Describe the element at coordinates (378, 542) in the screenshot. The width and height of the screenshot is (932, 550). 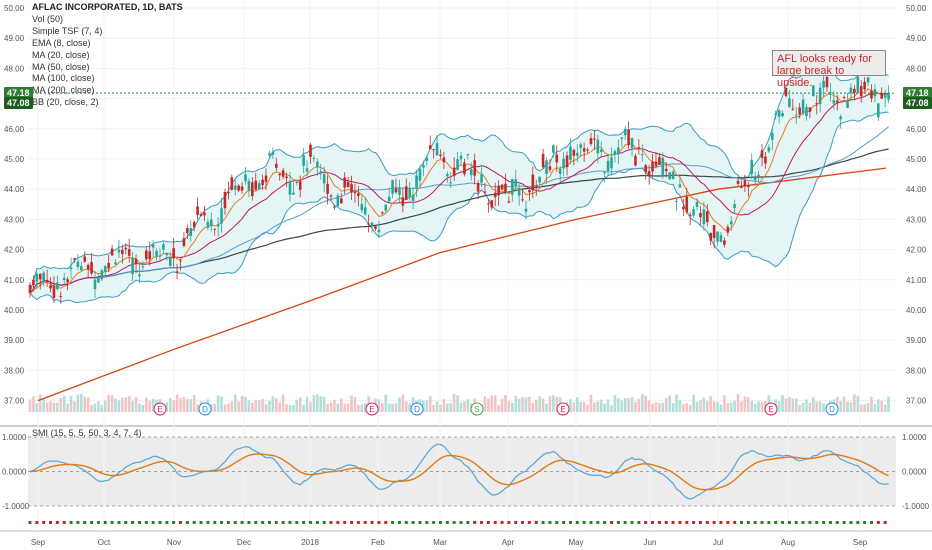
I see `date-tick-label: Feb` at that location.